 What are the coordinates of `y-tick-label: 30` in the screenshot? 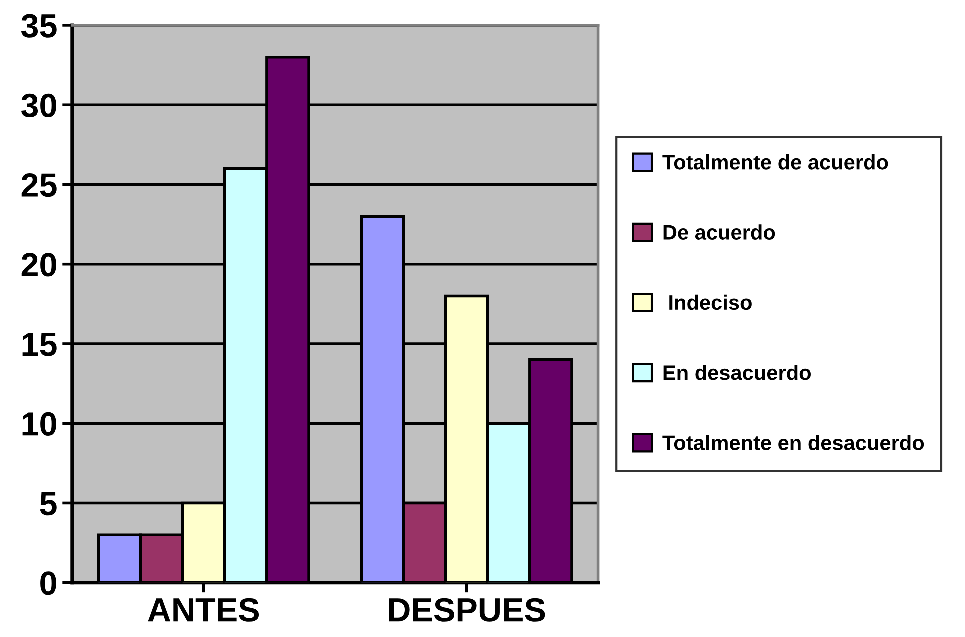 It's located at (38, 106).